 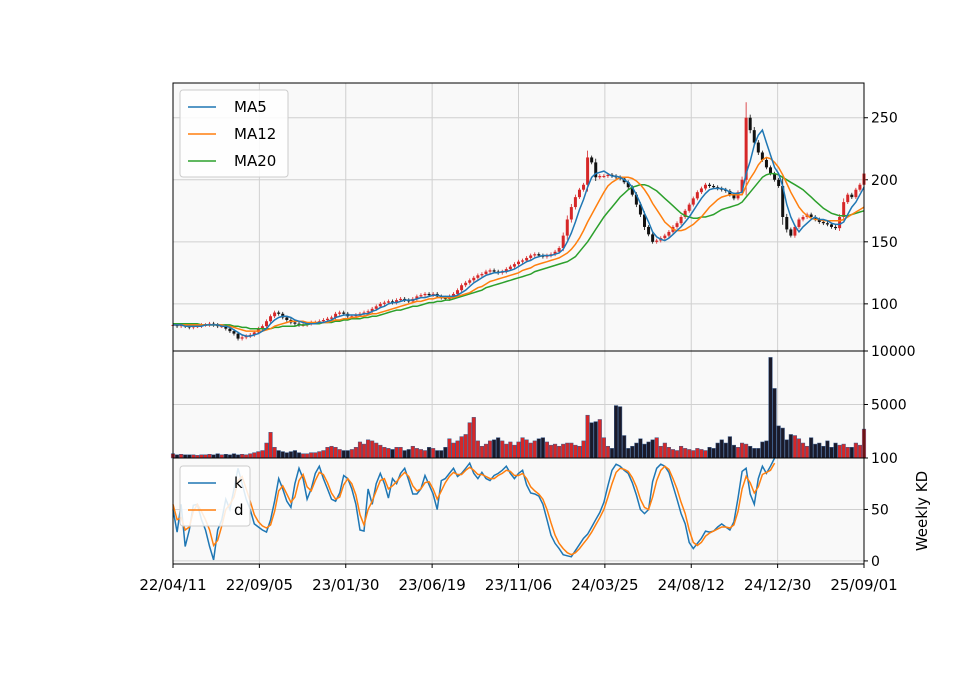 I want to click on x-tick-label: 23/01/30, so click(x=345, y=585).